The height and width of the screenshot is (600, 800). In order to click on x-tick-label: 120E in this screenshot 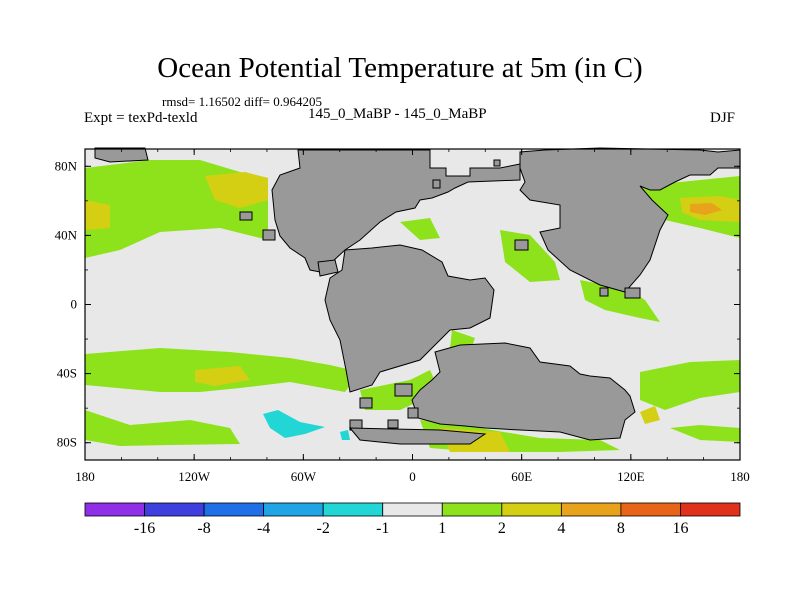, I will do `click(631, 476)`.